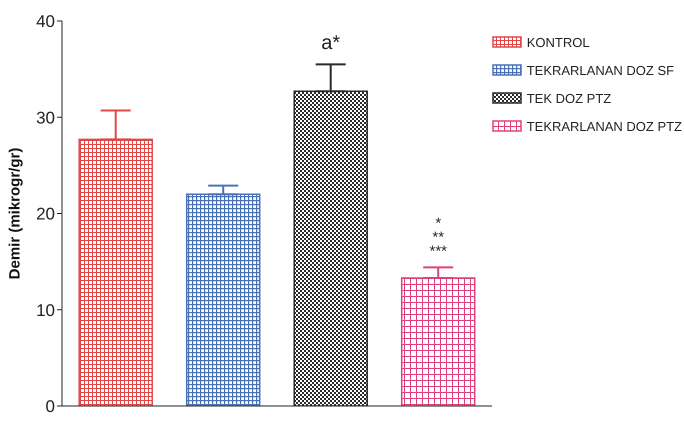 This screenshot has width=684, height=424. What do you see at coordinates (45, 118) in the screenshot?
I see `y-tick-label: 30` at bounding box center [45, 118].